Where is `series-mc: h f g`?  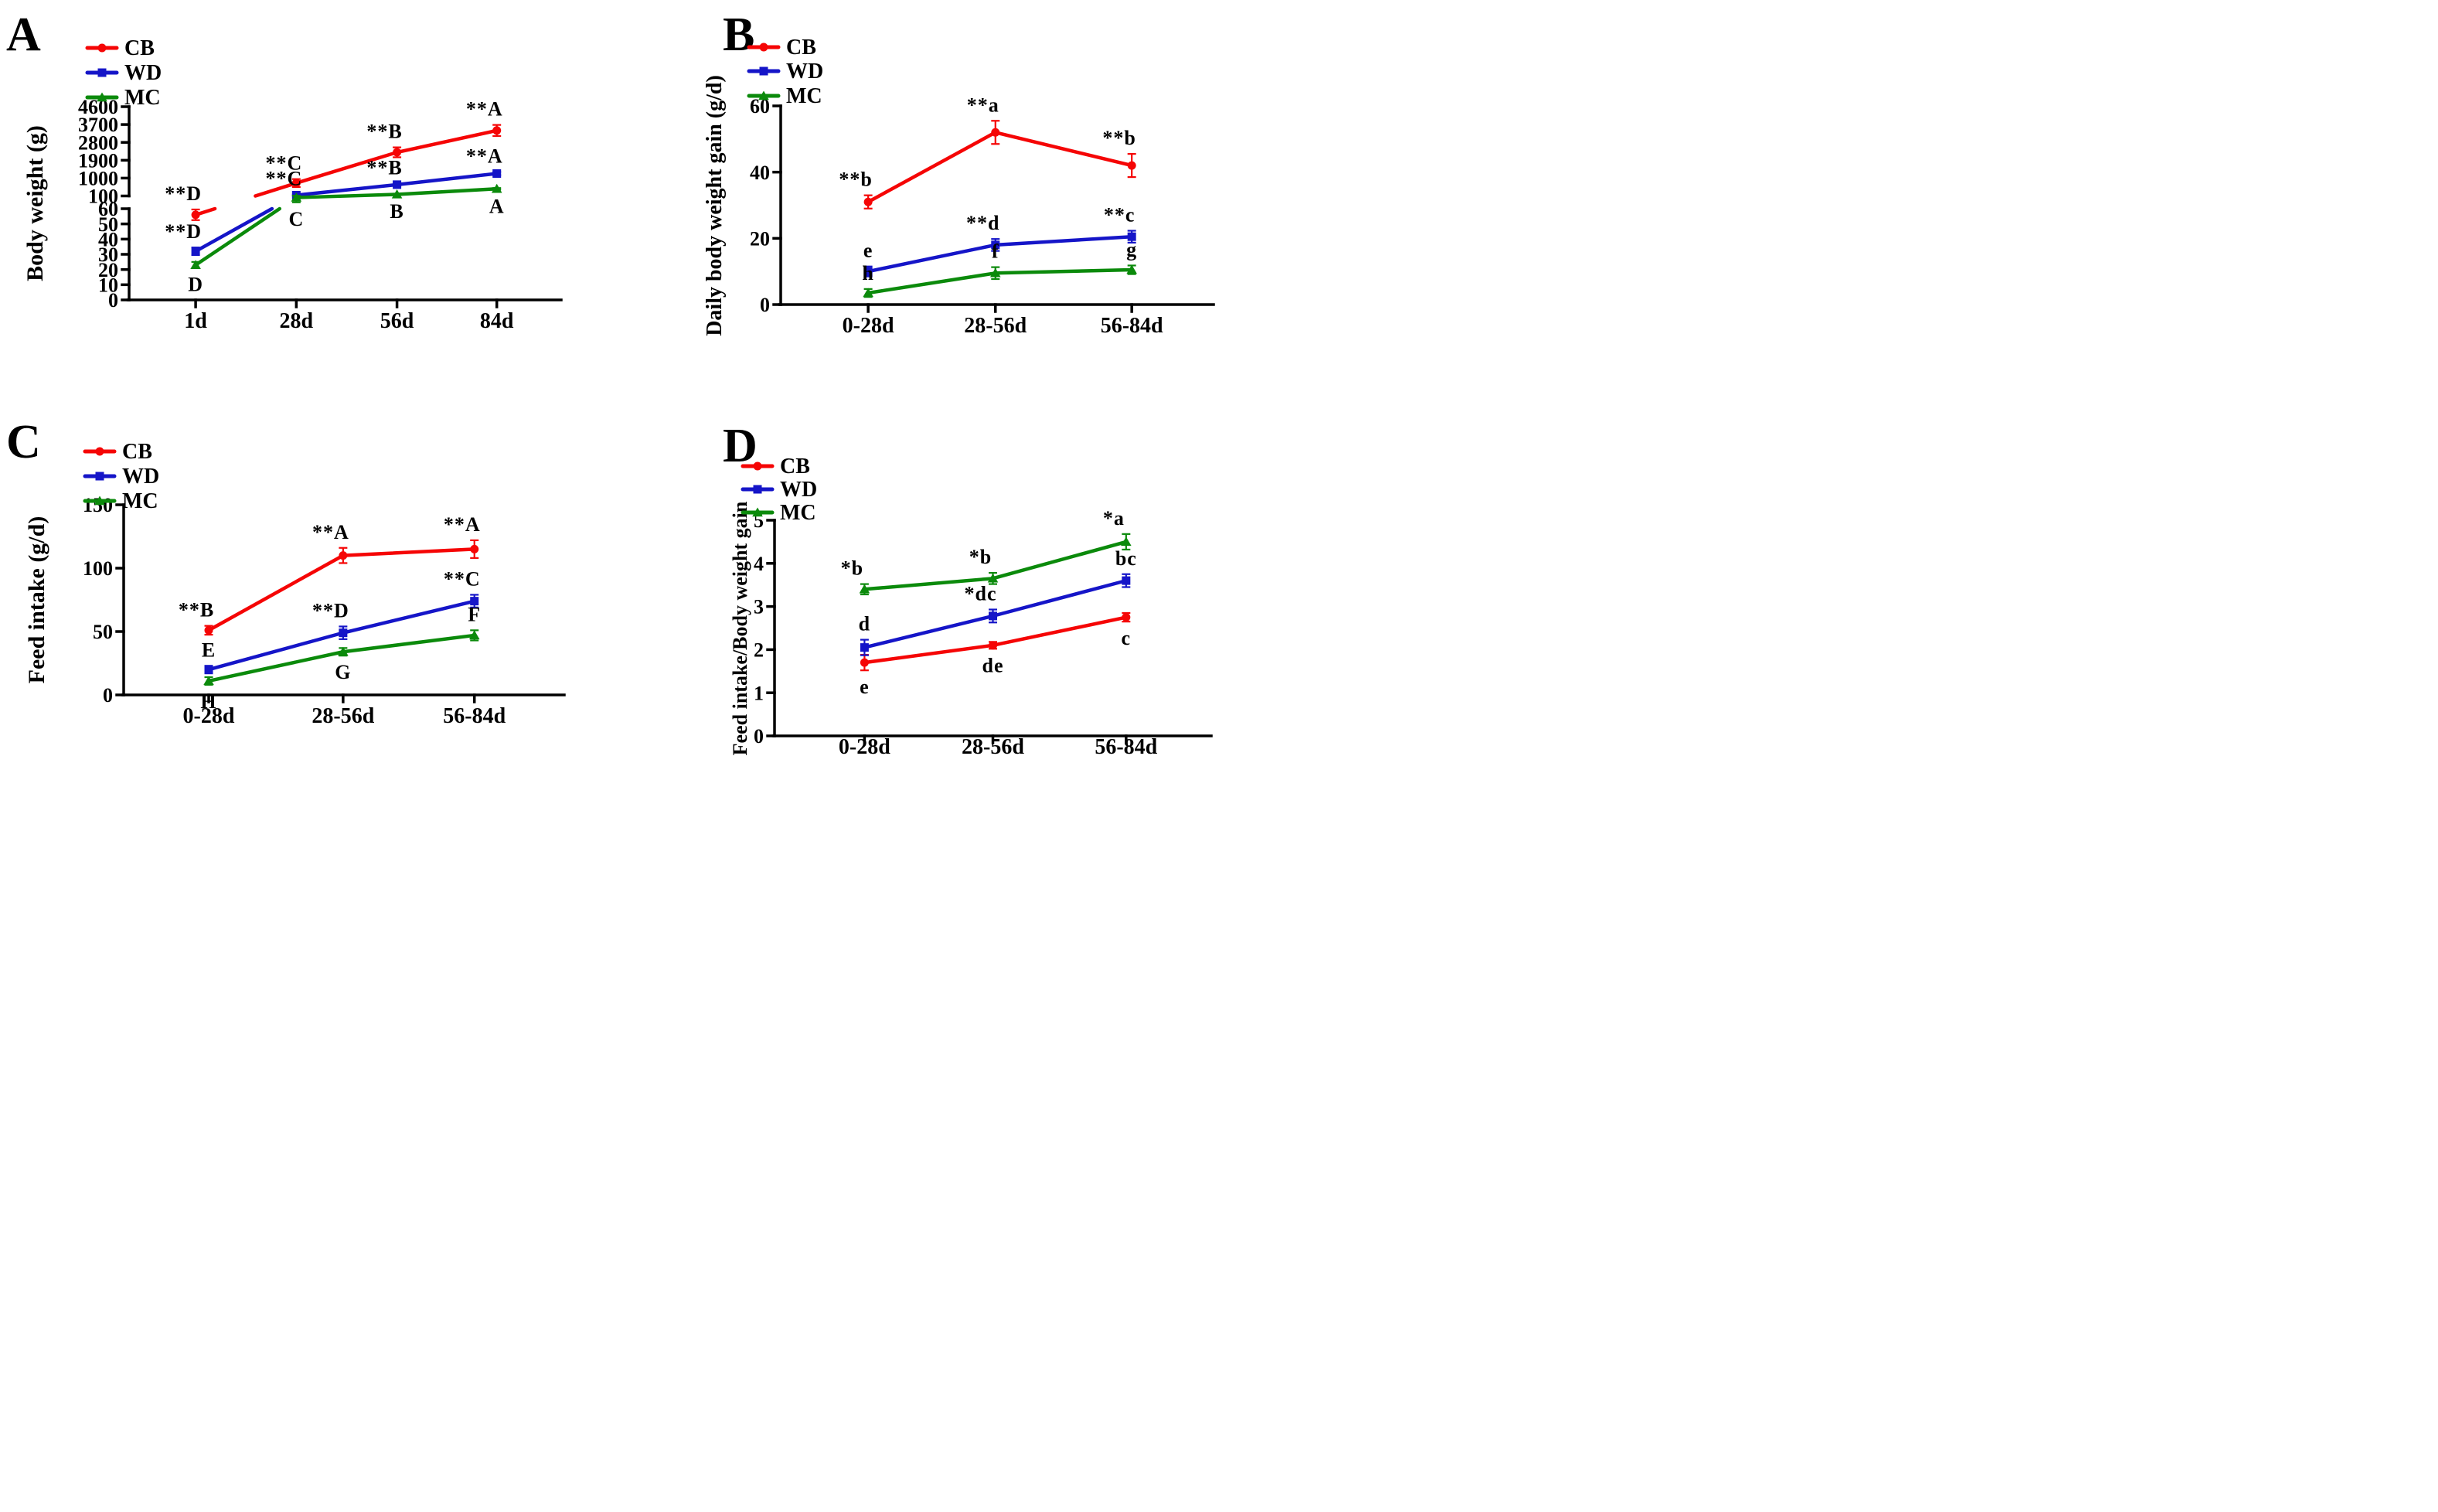
series-mc: h f g is located at coordinates (999, 268).